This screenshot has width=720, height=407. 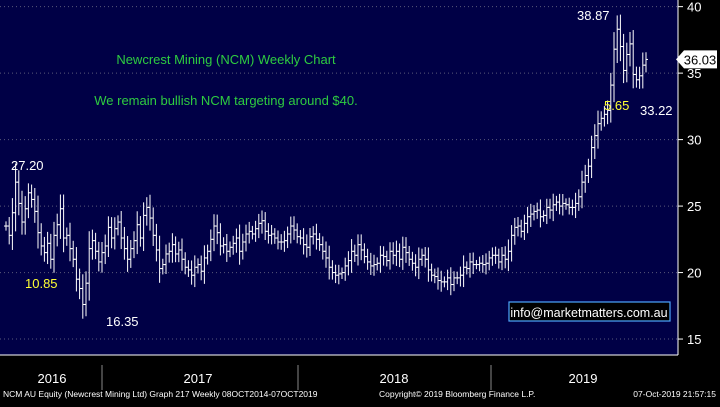 I want to click on x-tick-label: 2016, so click(x=52, y=378).